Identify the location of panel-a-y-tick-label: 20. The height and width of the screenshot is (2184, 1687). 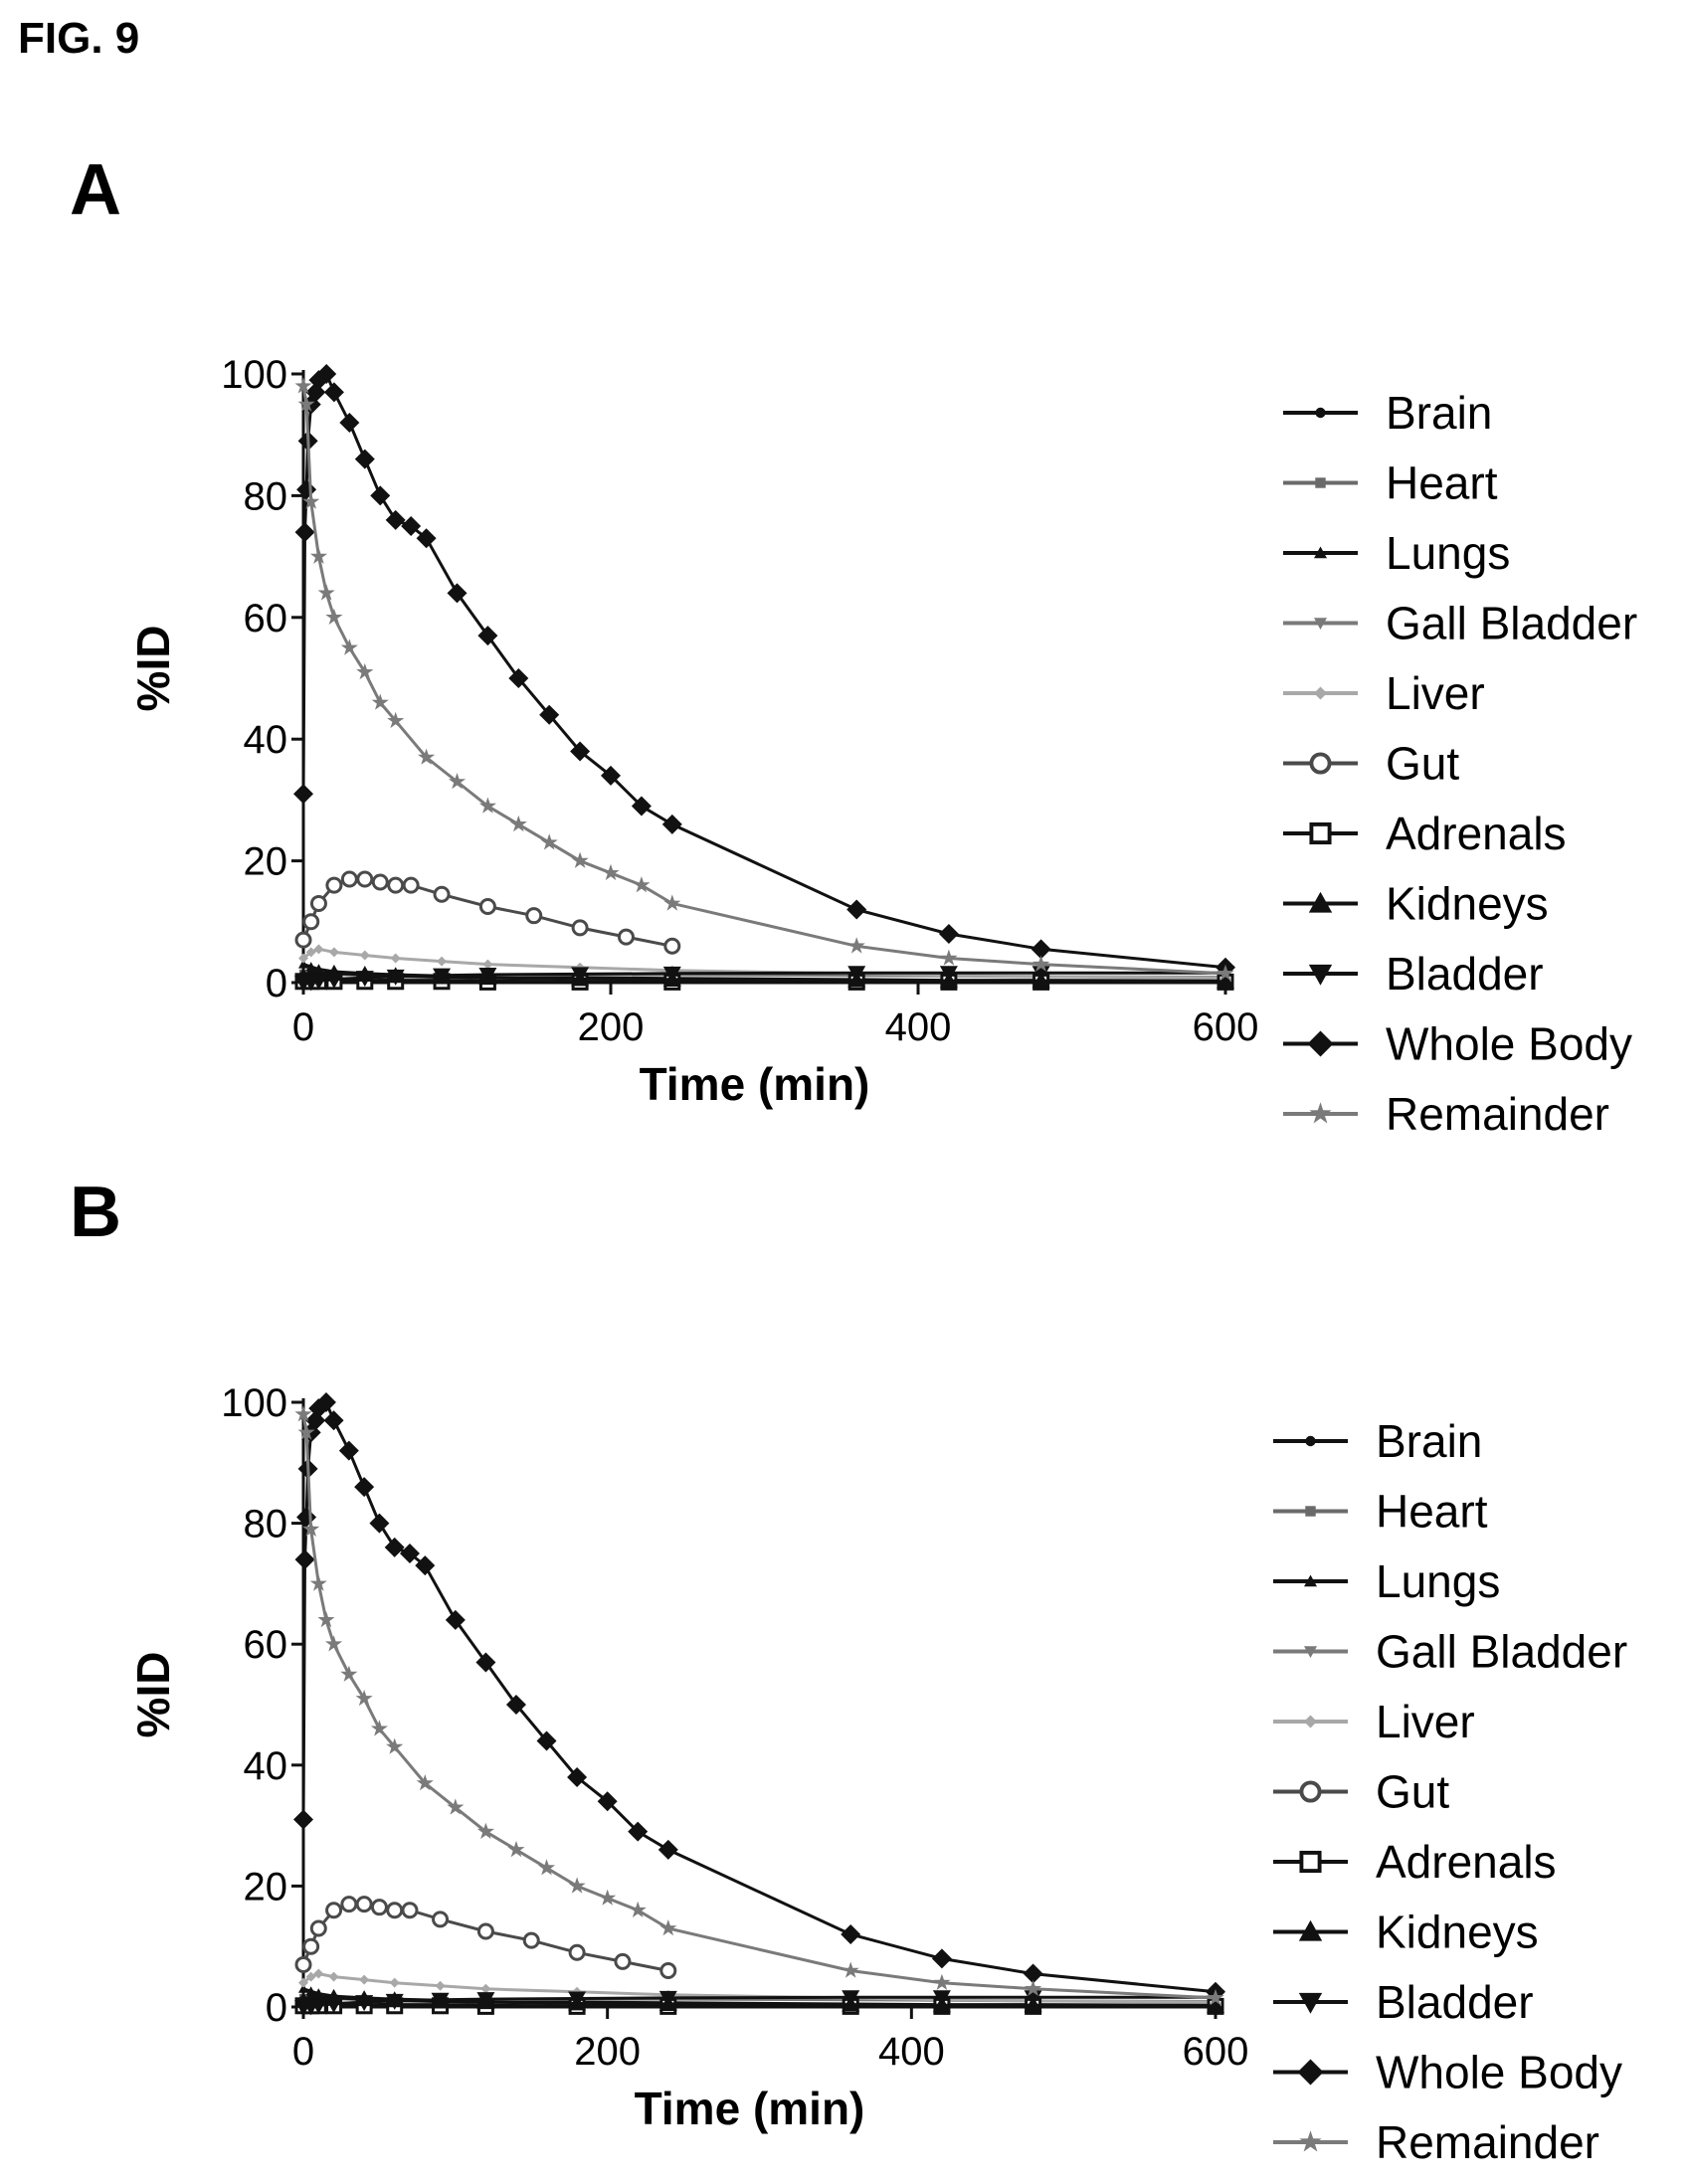
(266, 862).